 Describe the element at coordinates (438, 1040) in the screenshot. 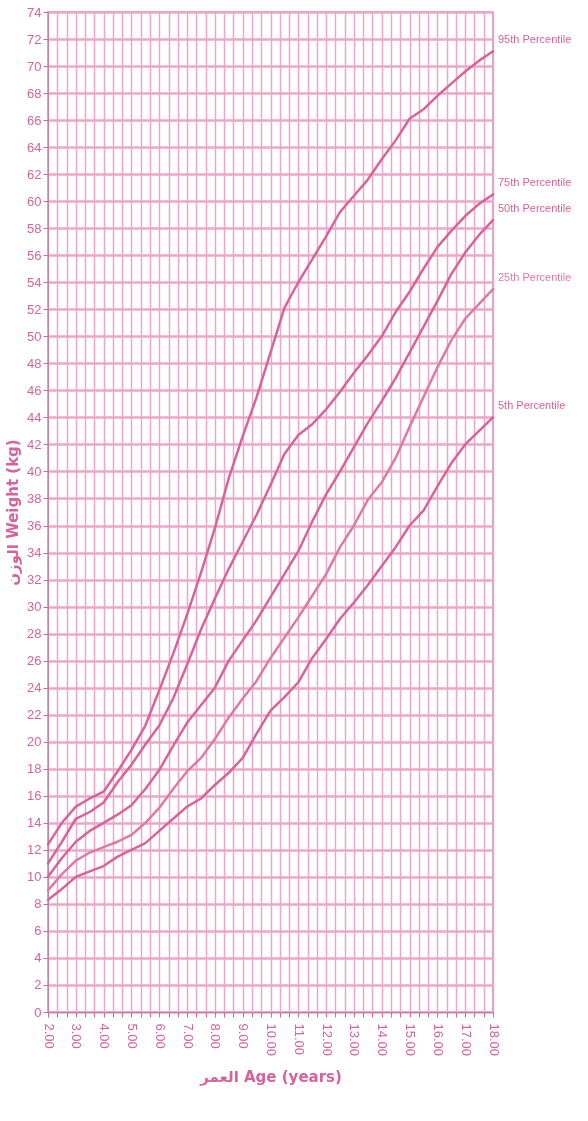

I see `x-tick-label: 16.00` at that location.